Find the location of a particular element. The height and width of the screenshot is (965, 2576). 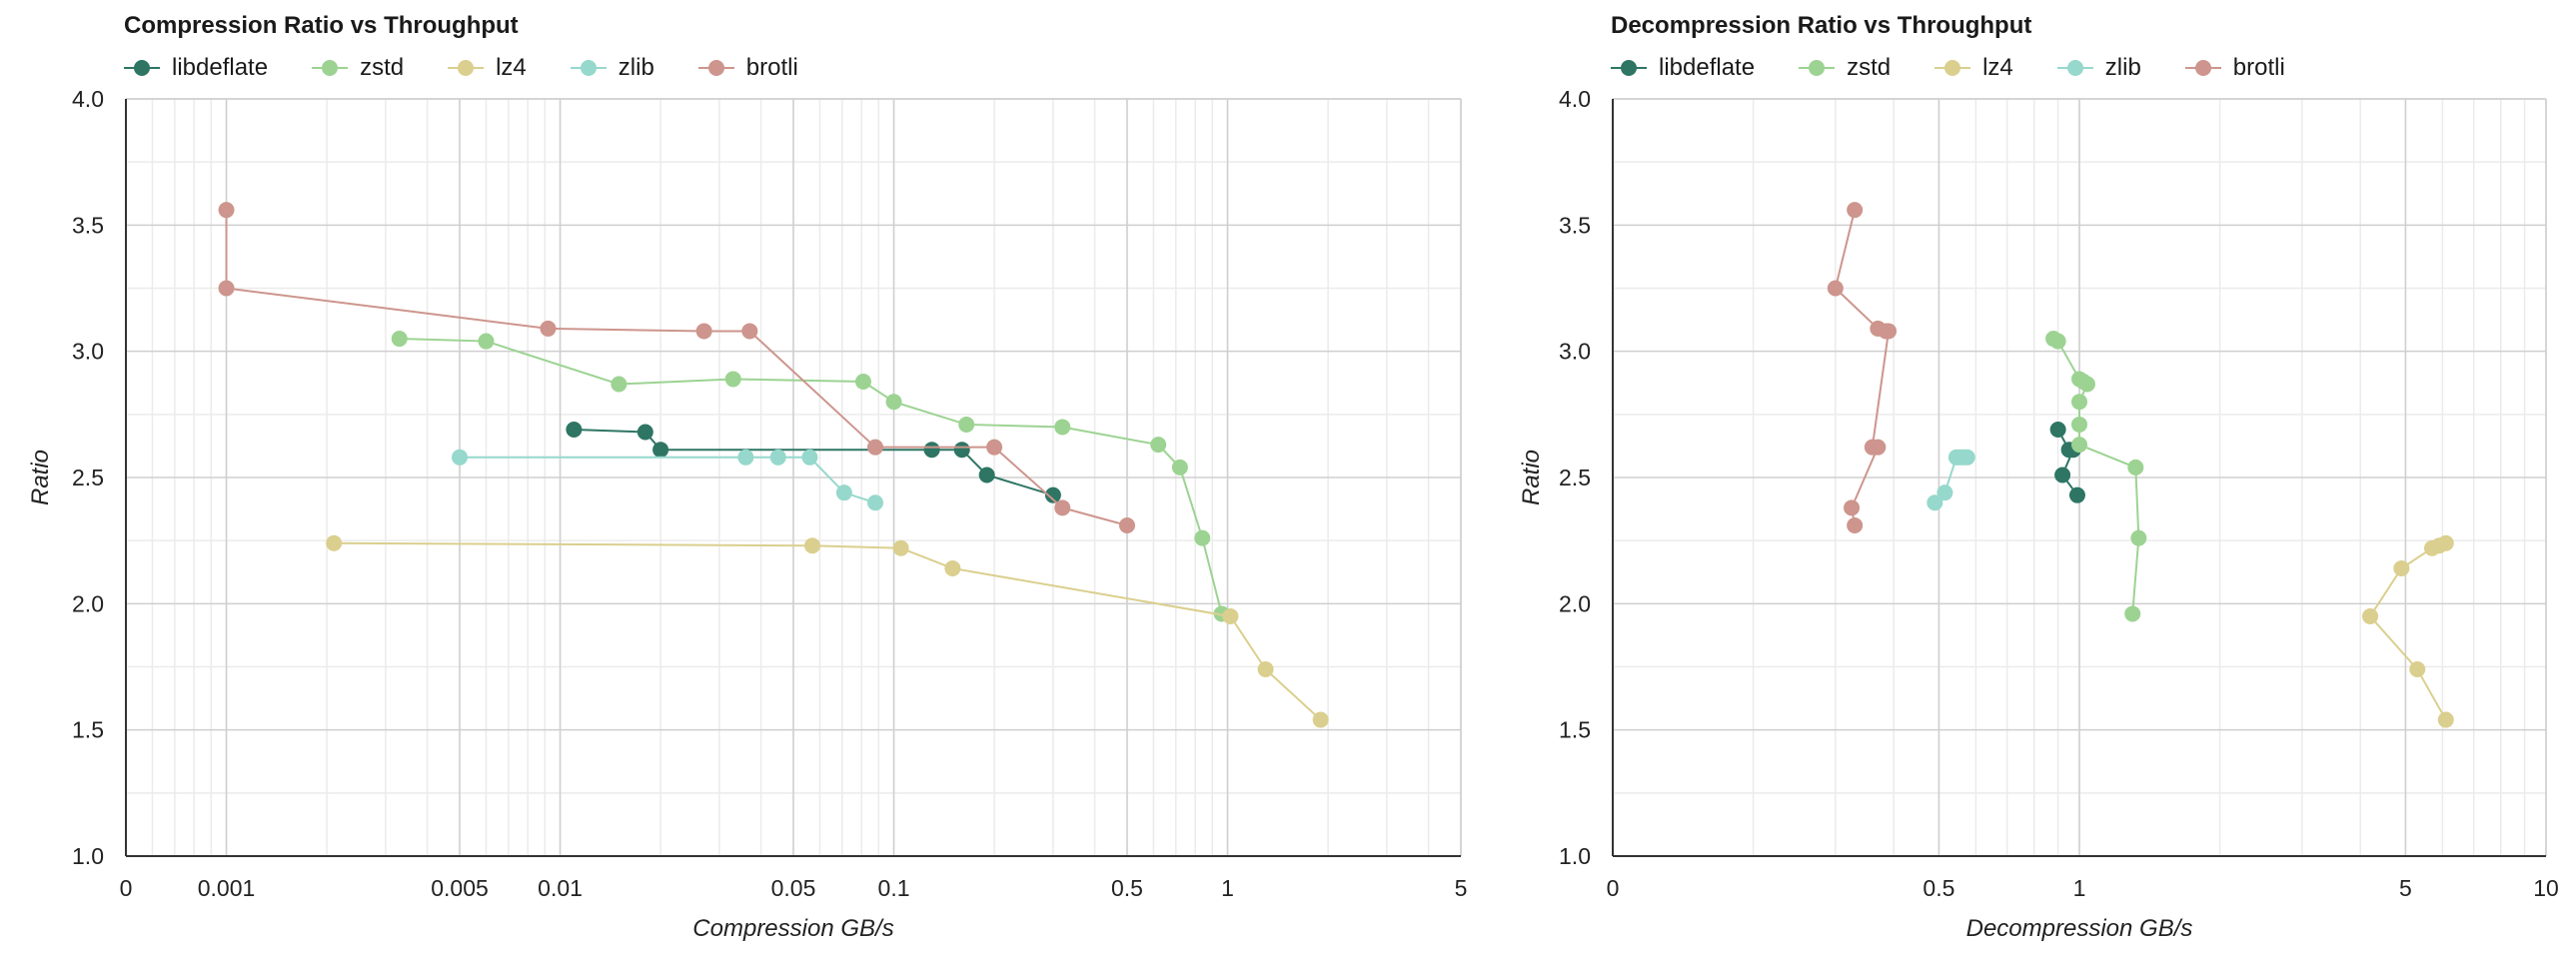

x-tick-label: 0.05 is located at coordinates (793, 888).